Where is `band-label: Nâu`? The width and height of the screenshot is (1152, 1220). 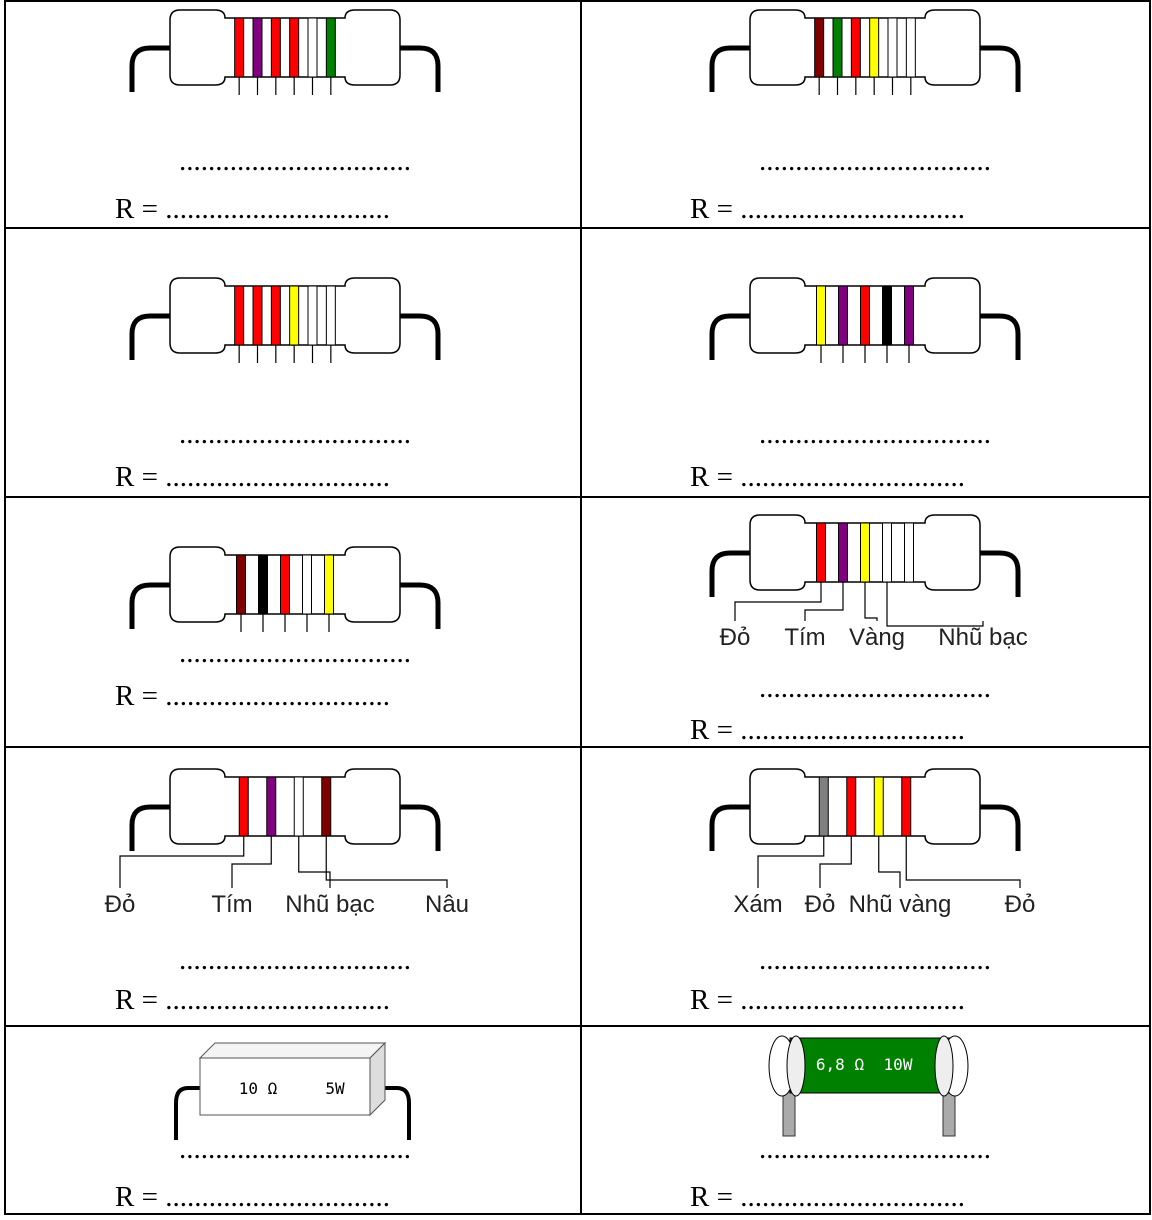 band-label: Nâu is located at coordinates (447, 904).